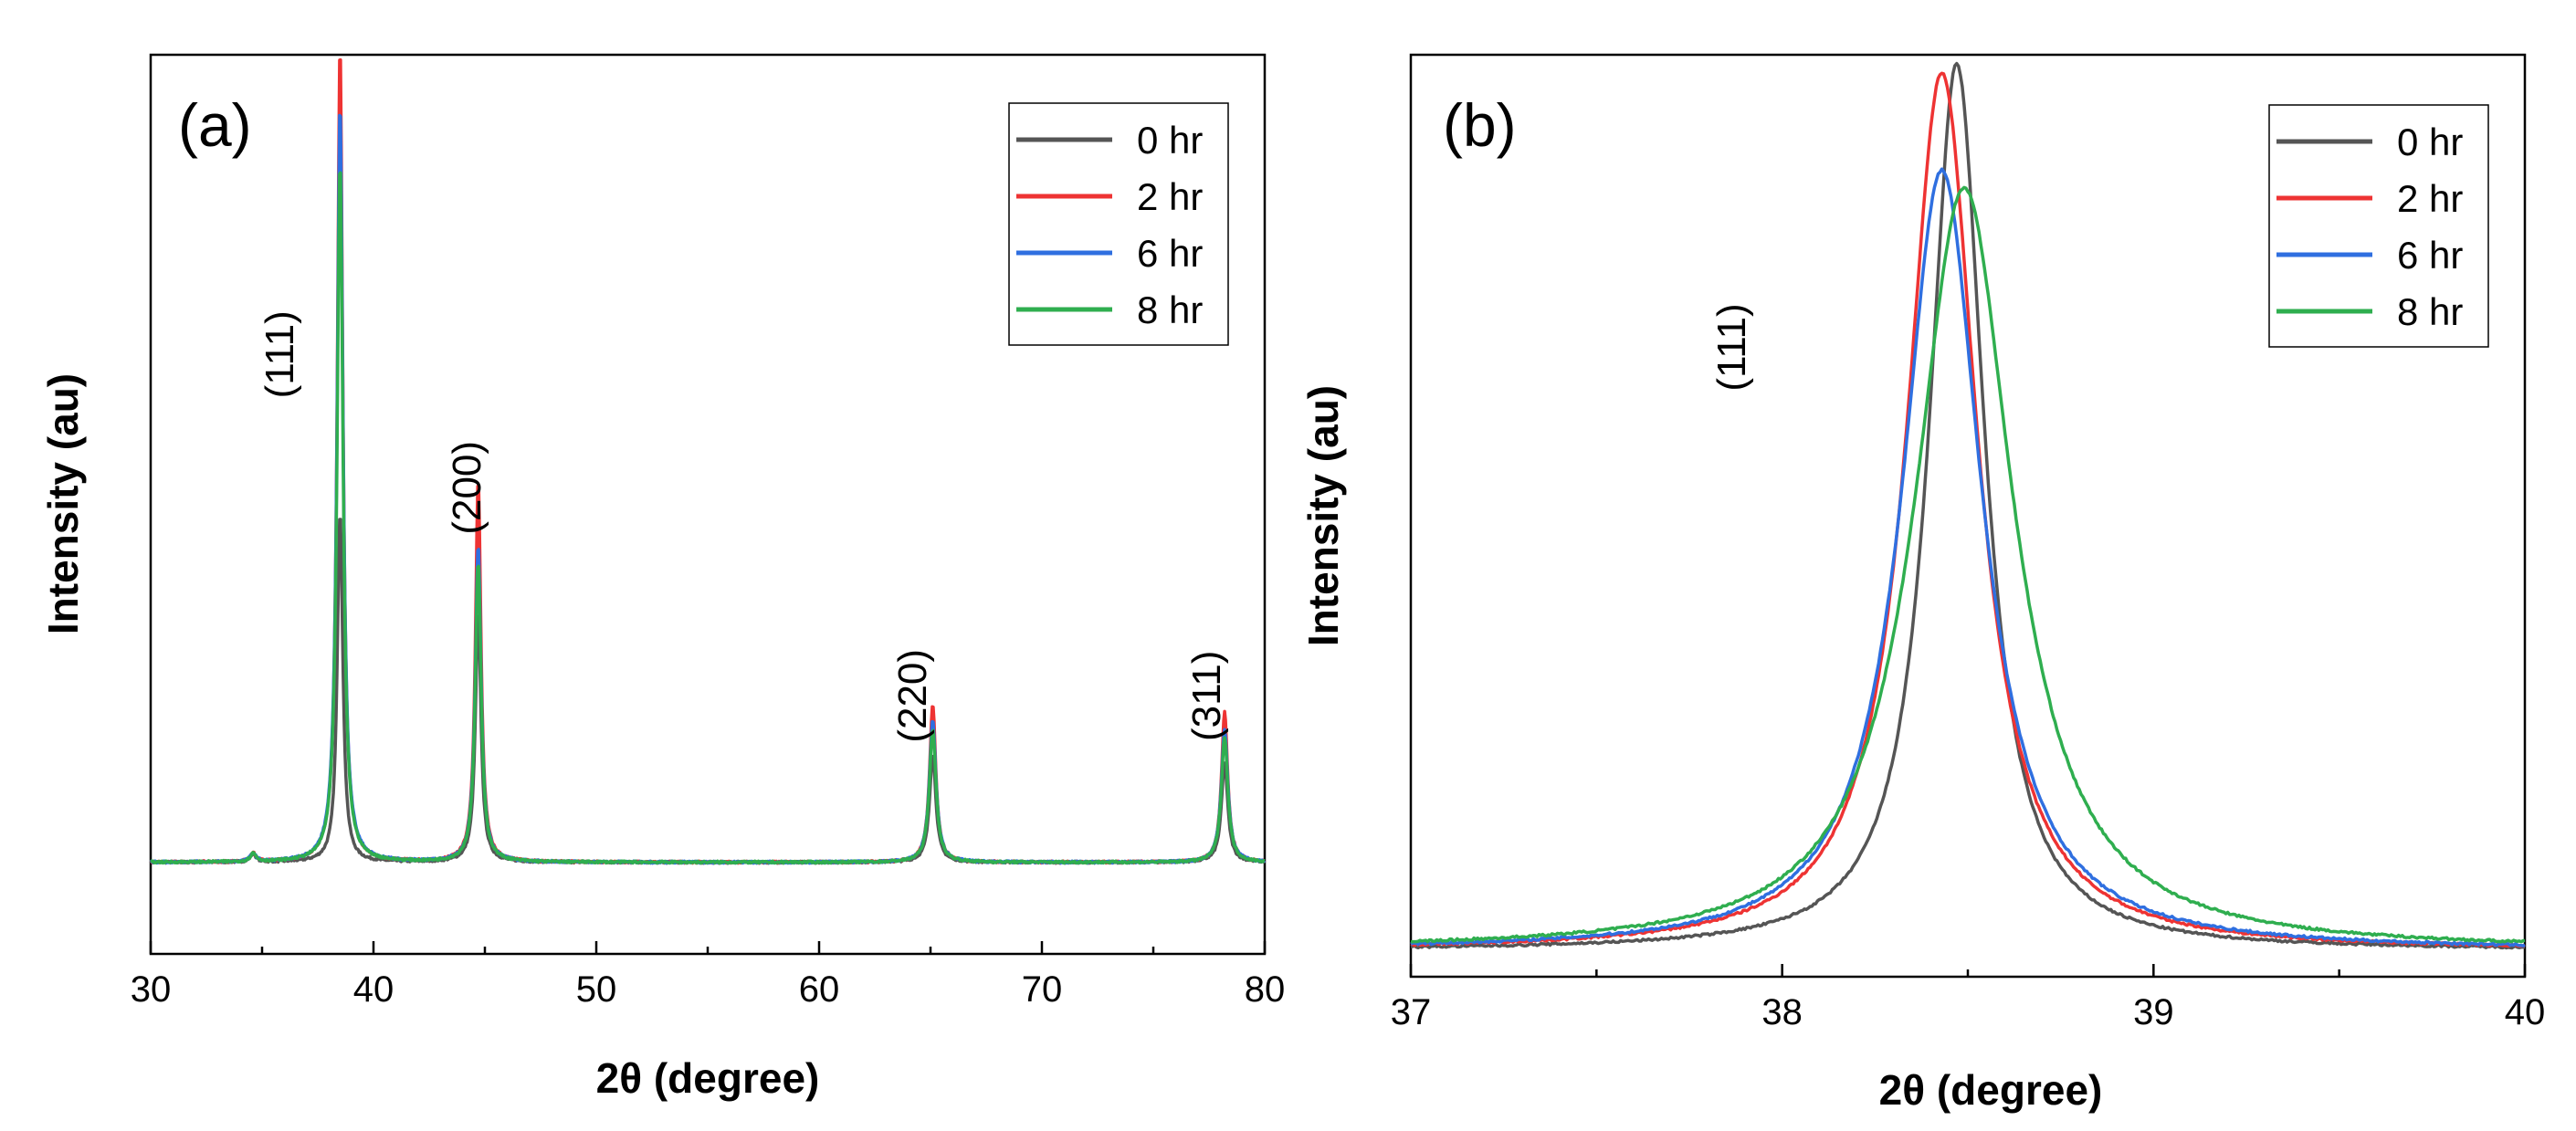 The image size is (2576, 1131). I want to click on panel-a-peak-labels: (111) (200) (220) (311), so click(743, 526).